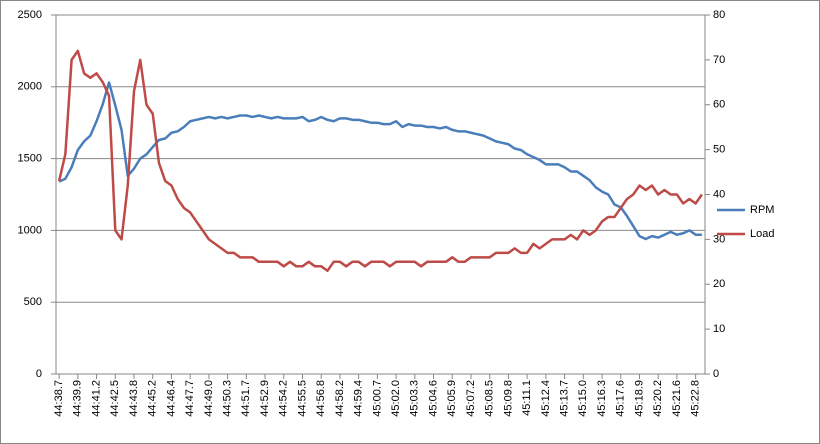  I want to click on y2-tick-label: 20, so click(719, 284).